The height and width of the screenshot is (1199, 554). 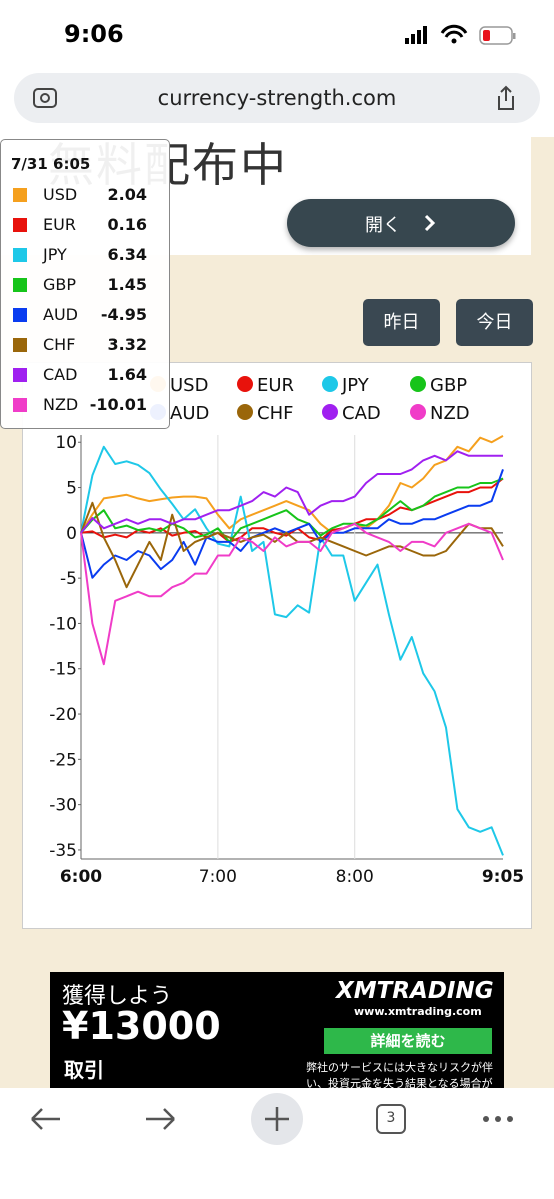 What do you see at coordinates (71, 534) in the screenshot?
I see `y-tick-label: 0` at bounding box center [71, 534].